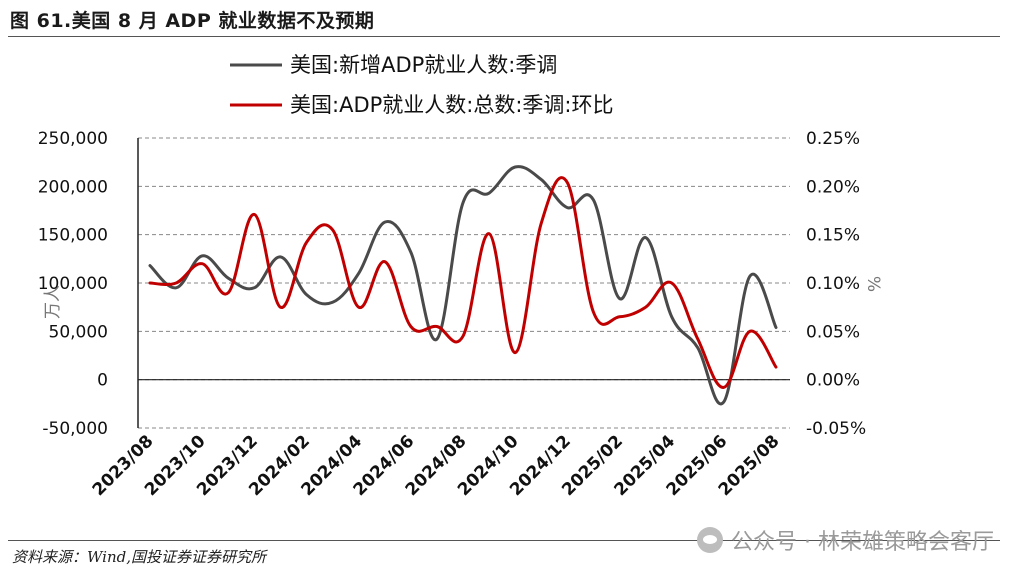 The height and width of the screenshot is (578, 1024). Describe the element at coordinates (862, 542) in the screenshot. I see `watermark-text: 公众号 · 林荣雄策略会客厅` at that location.